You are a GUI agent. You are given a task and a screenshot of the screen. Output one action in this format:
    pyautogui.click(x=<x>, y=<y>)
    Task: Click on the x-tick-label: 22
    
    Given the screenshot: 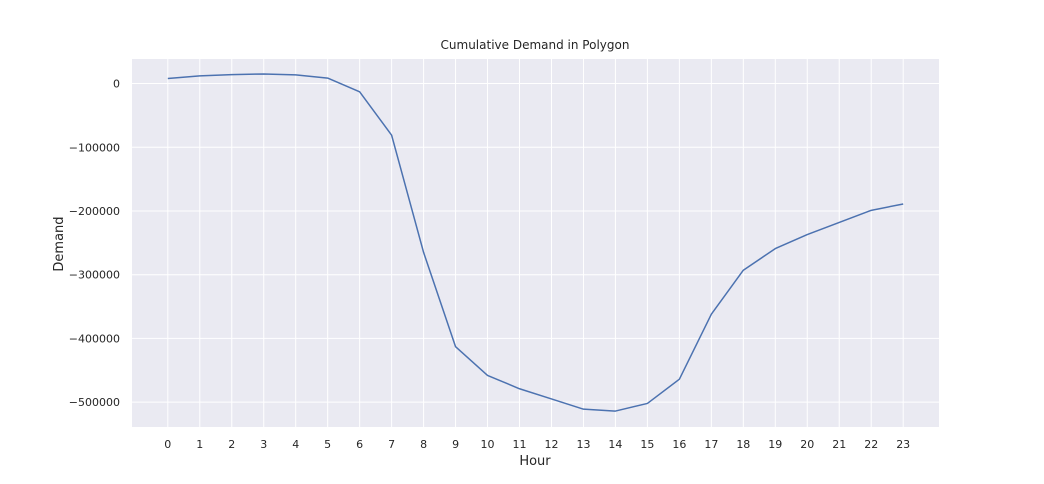 What is the action you would take?
    pyautogui.click(x=871, y=444)
    